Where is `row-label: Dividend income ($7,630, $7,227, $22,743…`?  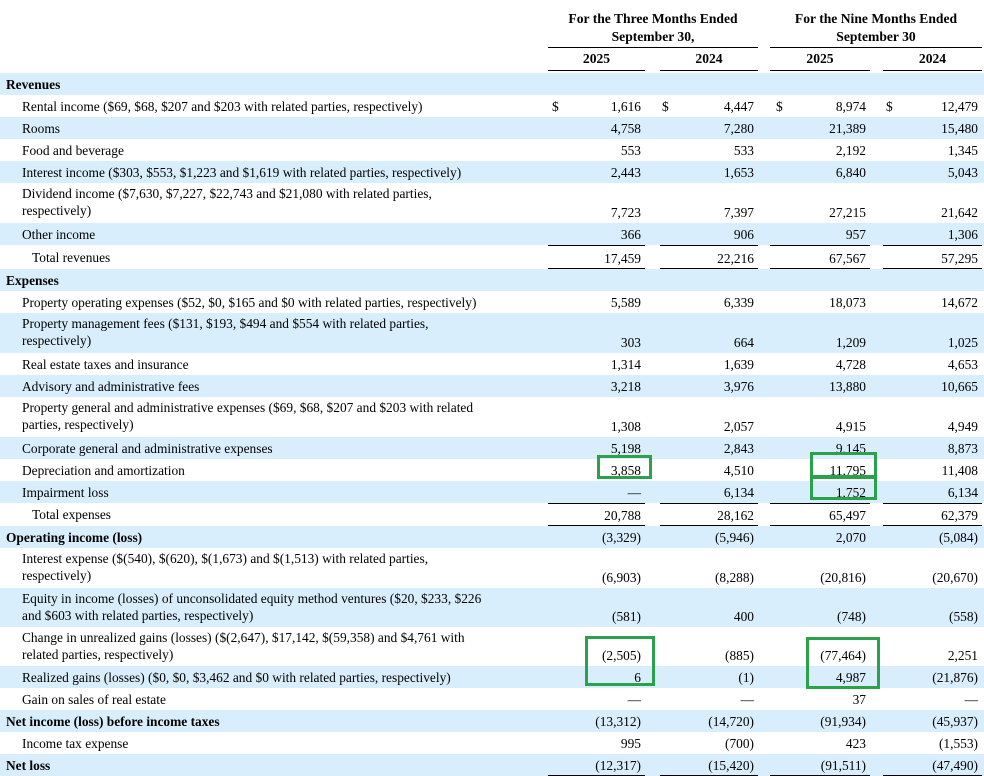
row-label: Dividend income ($7,630, $7,227, $22,743… is located at coordinates (227, 202).